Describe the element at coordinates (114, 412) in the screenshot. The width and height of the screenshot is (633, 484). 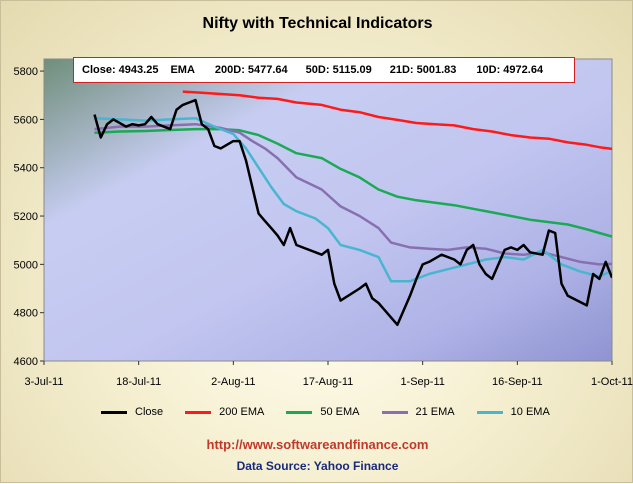
I see `legend-swatch-close` at that location.